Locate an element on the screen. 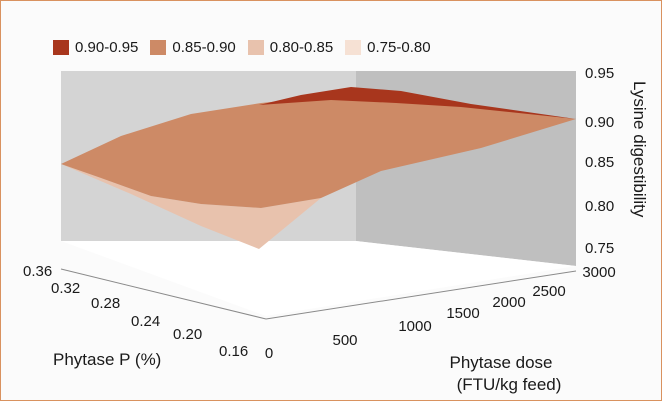 This screenshot has width=662, height=402. z-tick-0.85: 0.85 is located at coordinates (599, 162).